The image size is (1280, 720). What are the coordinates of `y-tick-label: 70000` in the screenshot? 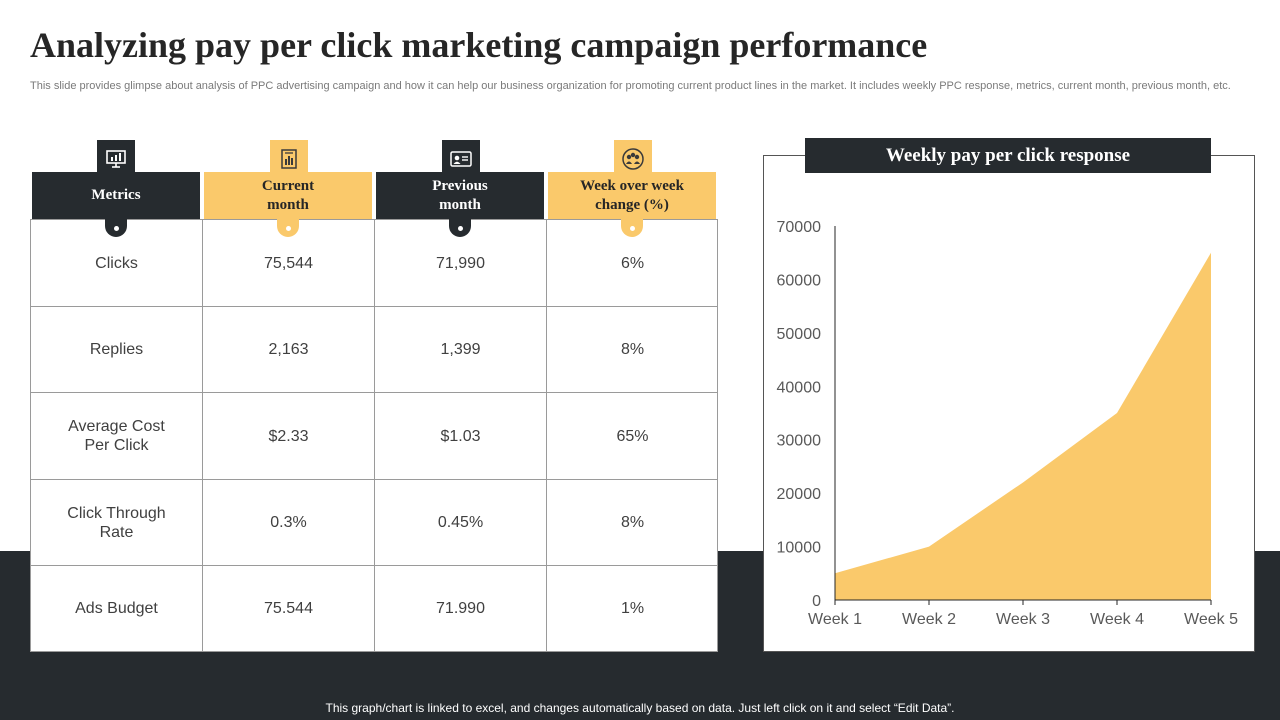 It's located at (799, 227).